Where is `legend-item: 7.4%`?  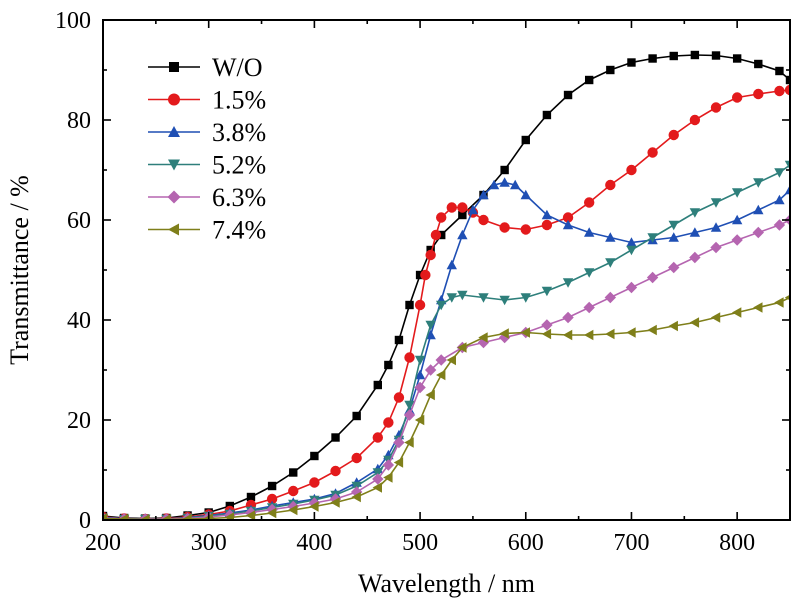
legend-item: 7.4% is located at coordinates (207, 230).